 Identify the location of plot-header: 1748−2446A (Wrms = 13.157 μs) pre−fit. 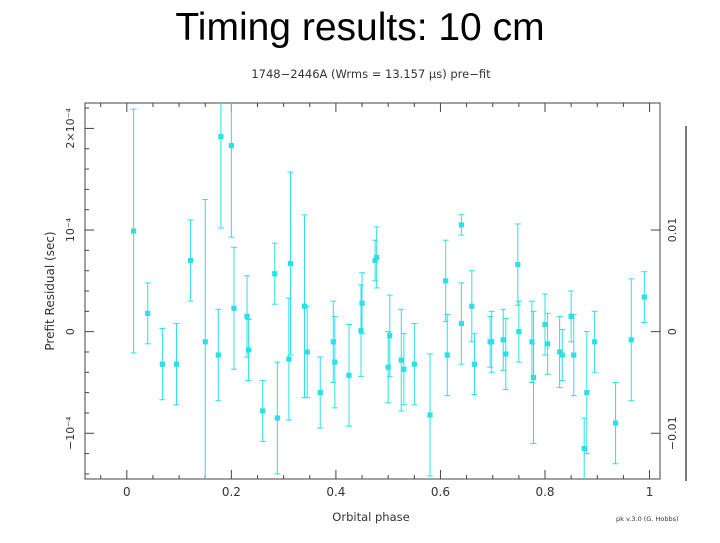
(371, 74).